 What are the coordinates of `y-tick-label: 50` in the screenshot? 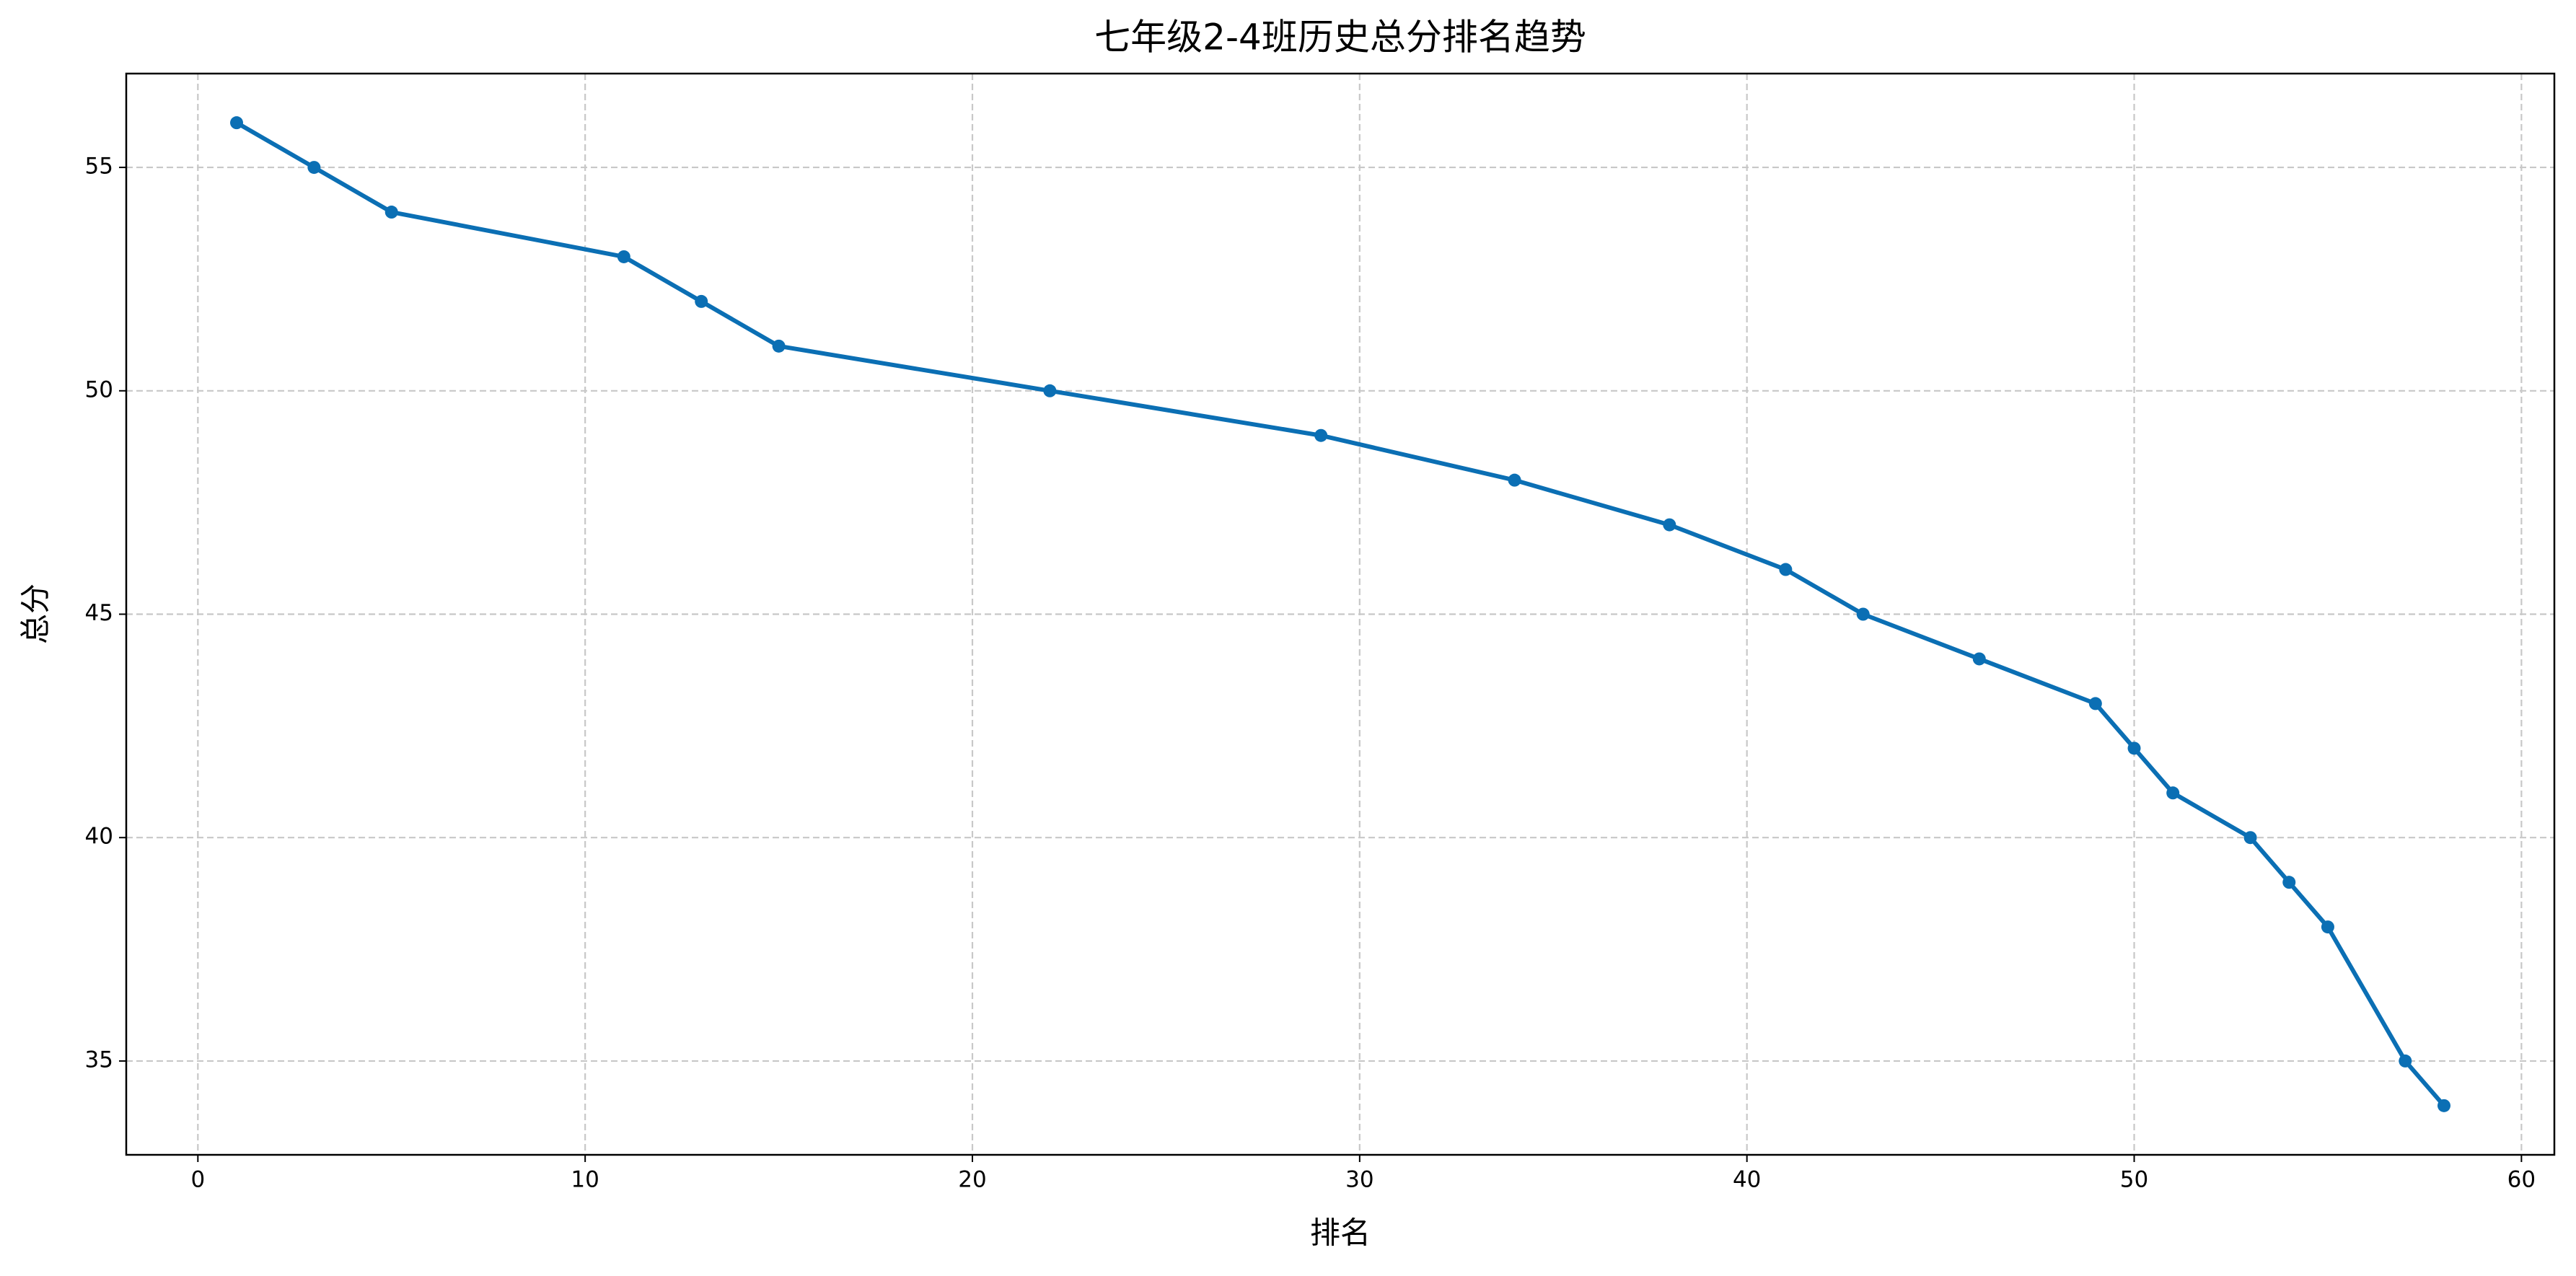 It's located at (99, 389).